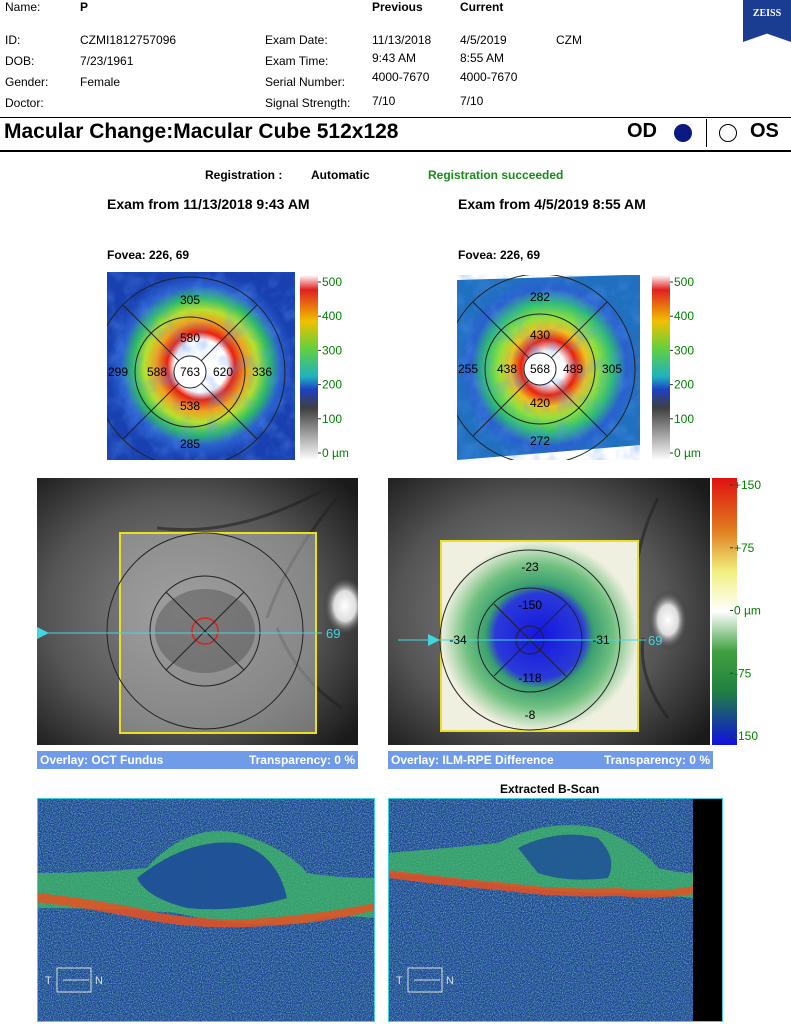  What do you see at coordinates (601, 640) in the screenshot?
I see `difference-value: -31` at bounding box center [601, 640].